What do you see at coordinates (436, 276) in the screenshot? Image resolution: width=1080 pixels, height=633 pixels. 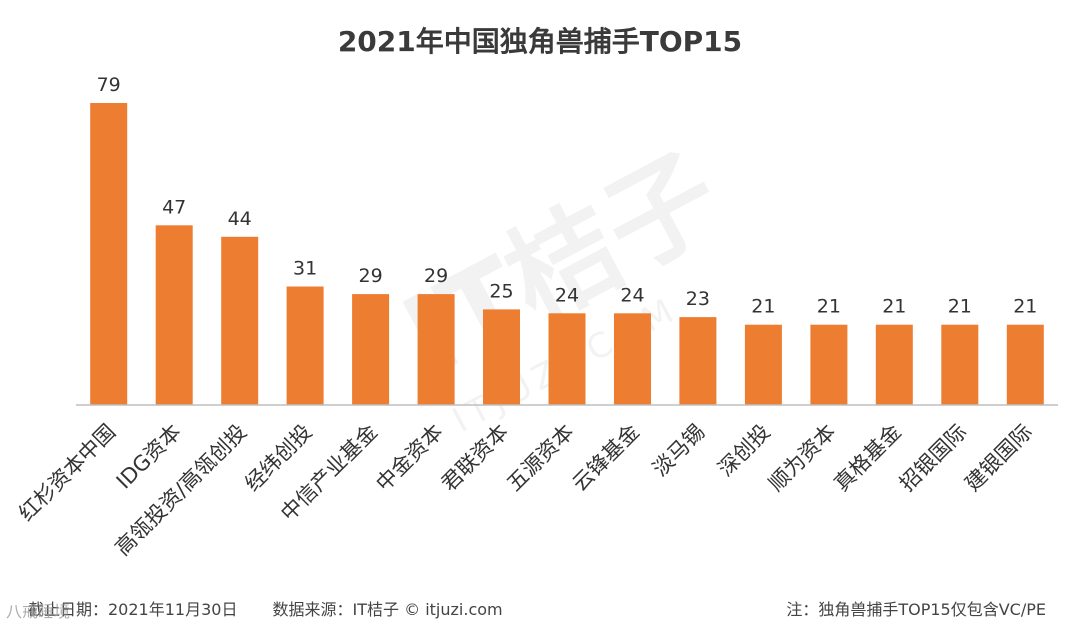 I see `value-label-6: 29` at bounding box center [436, 276].